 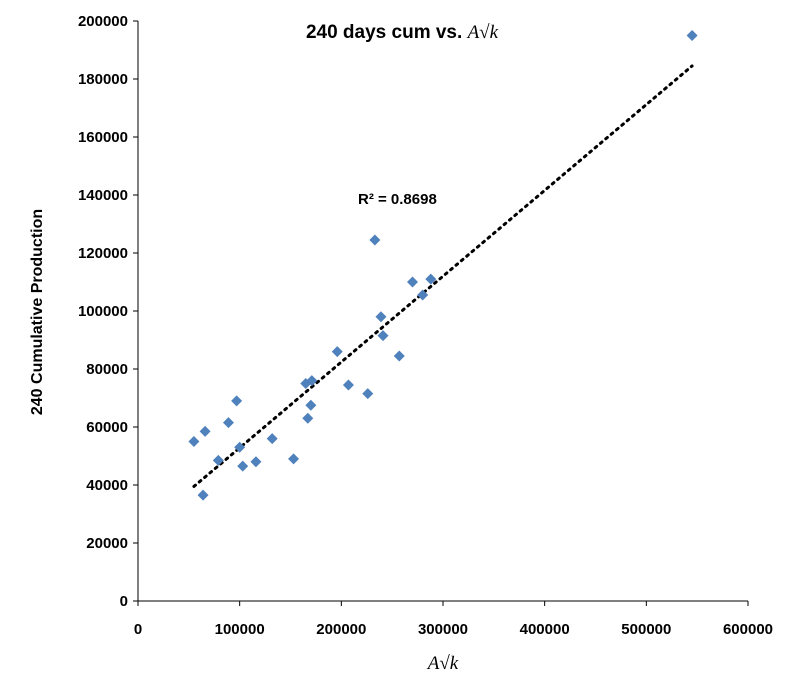 What do you see at coordinates (442, 663) in the screenshot?
I see `x-axis-title: A√k` at bounding box center [442, 663].